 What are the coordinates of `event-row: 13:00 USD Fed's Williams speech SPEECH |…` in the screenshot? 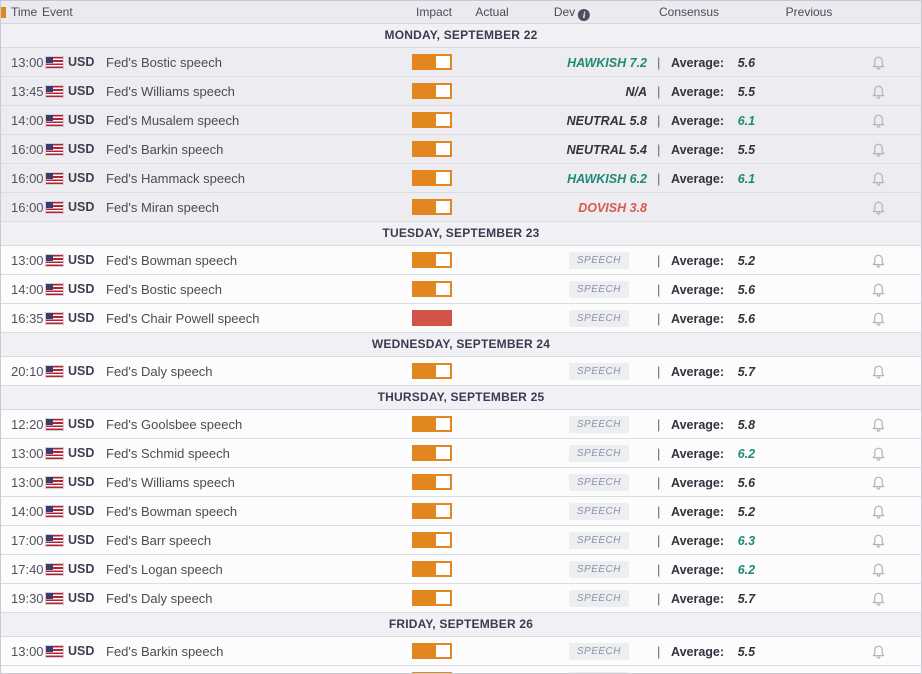 It's located at (461, 482).